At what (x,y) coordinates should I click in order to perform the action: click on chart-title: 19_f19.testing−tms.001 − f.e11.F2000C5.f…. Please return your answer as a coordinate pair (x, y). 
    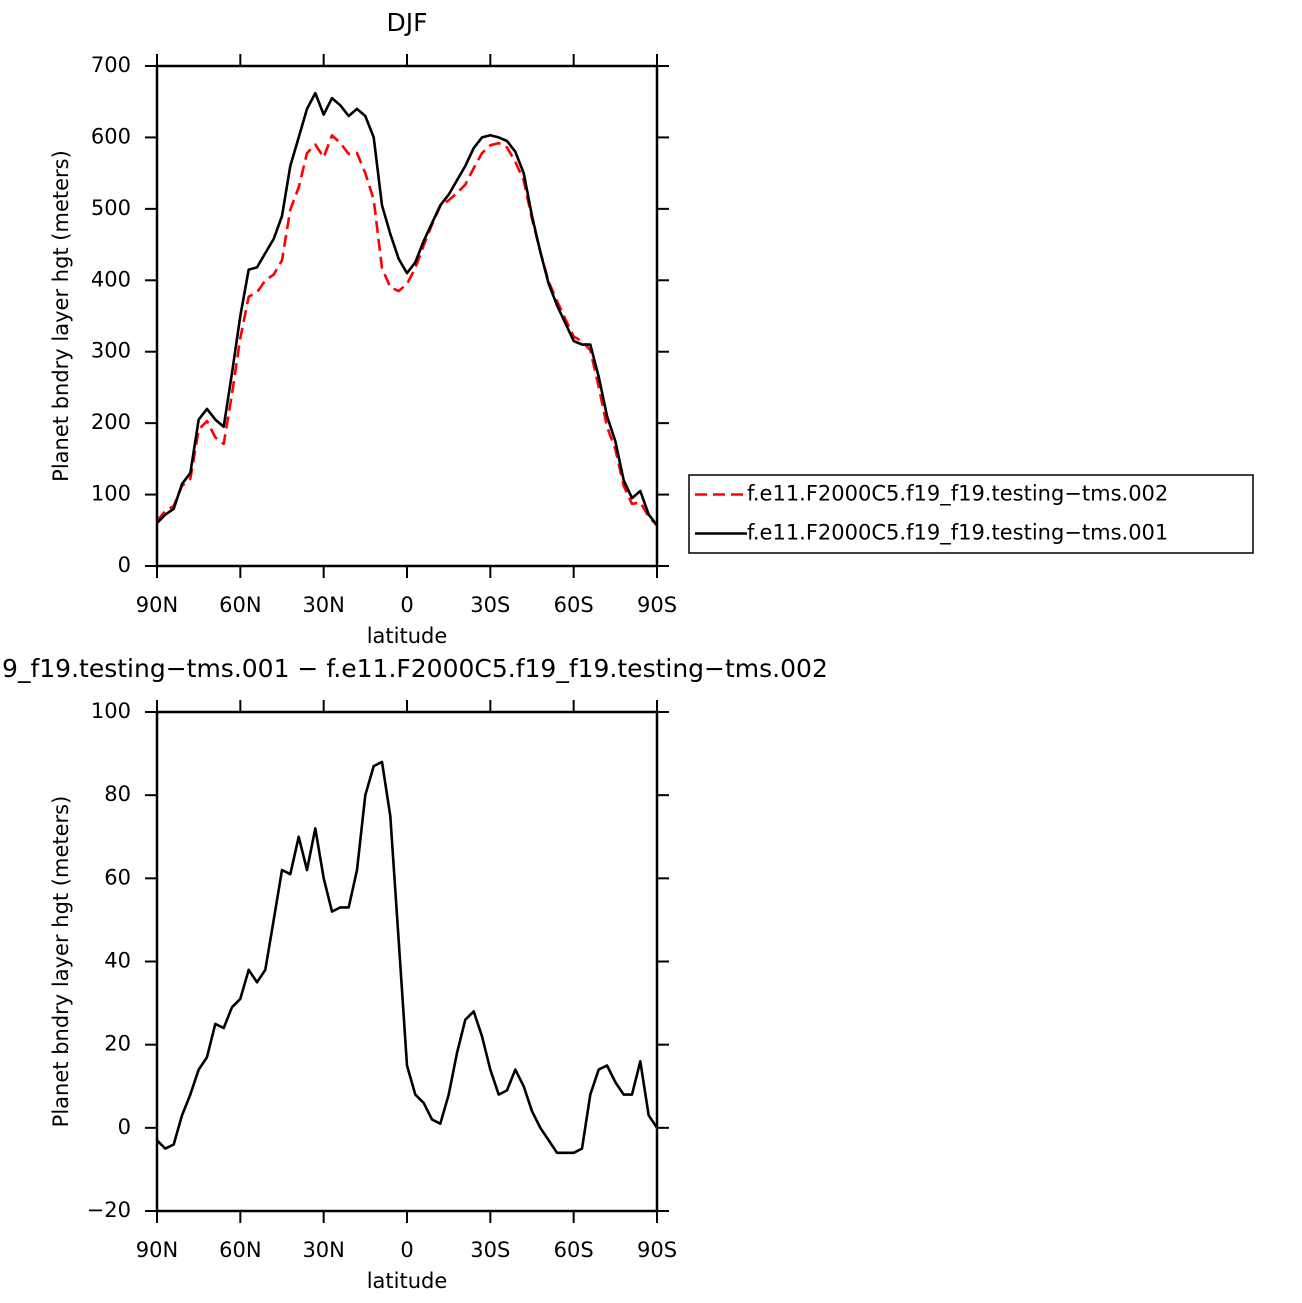
    Looking at the image, I should click on (414, 668).